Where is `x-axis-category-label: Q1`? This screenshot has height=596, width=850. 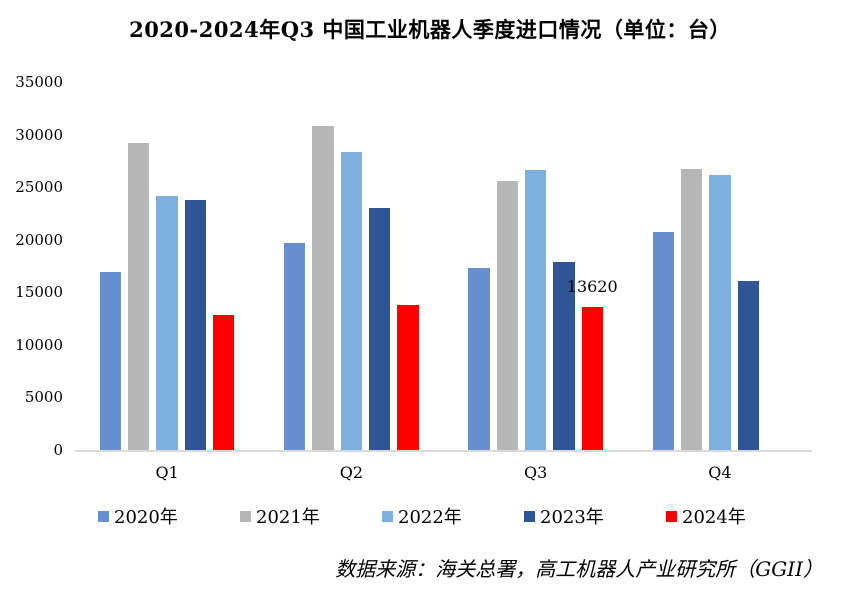 x-axis-category-label: Q1 is located at coordinates (167, 472).